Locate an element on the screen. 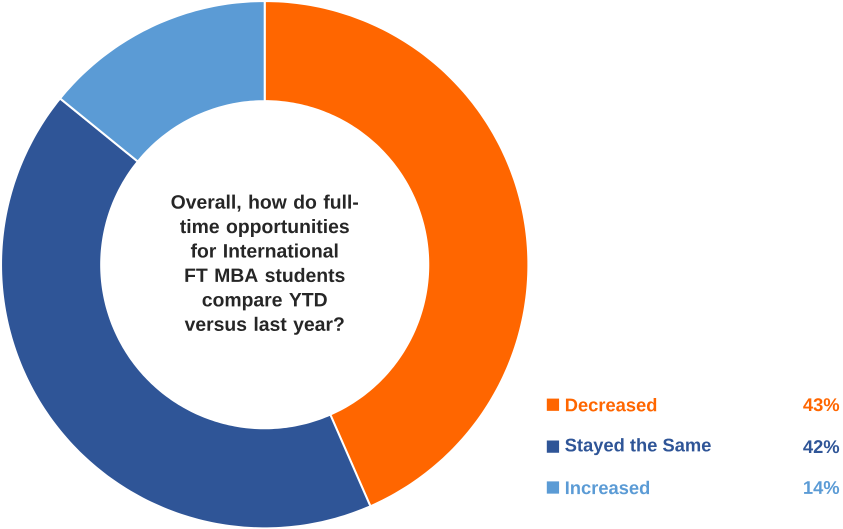  data-label: 14% is located at coordinates (822, 487).